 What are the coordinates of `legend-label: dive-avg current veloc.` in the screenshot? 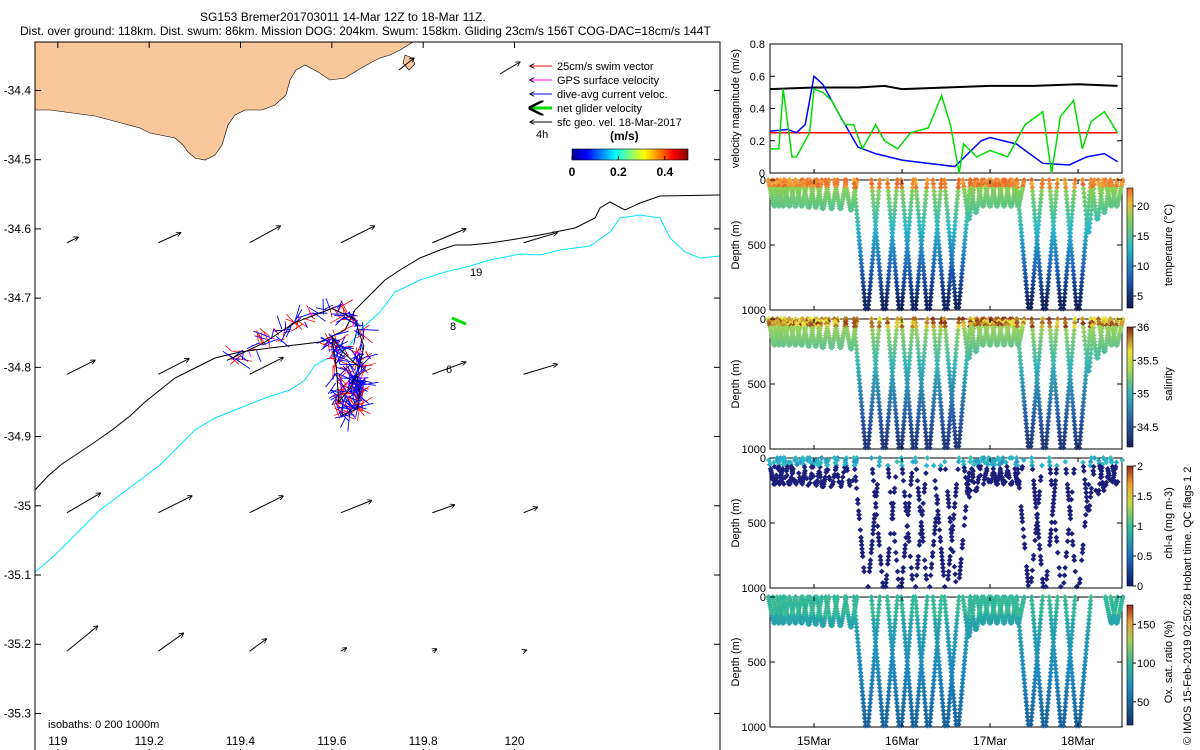 It's located at (612, 95).